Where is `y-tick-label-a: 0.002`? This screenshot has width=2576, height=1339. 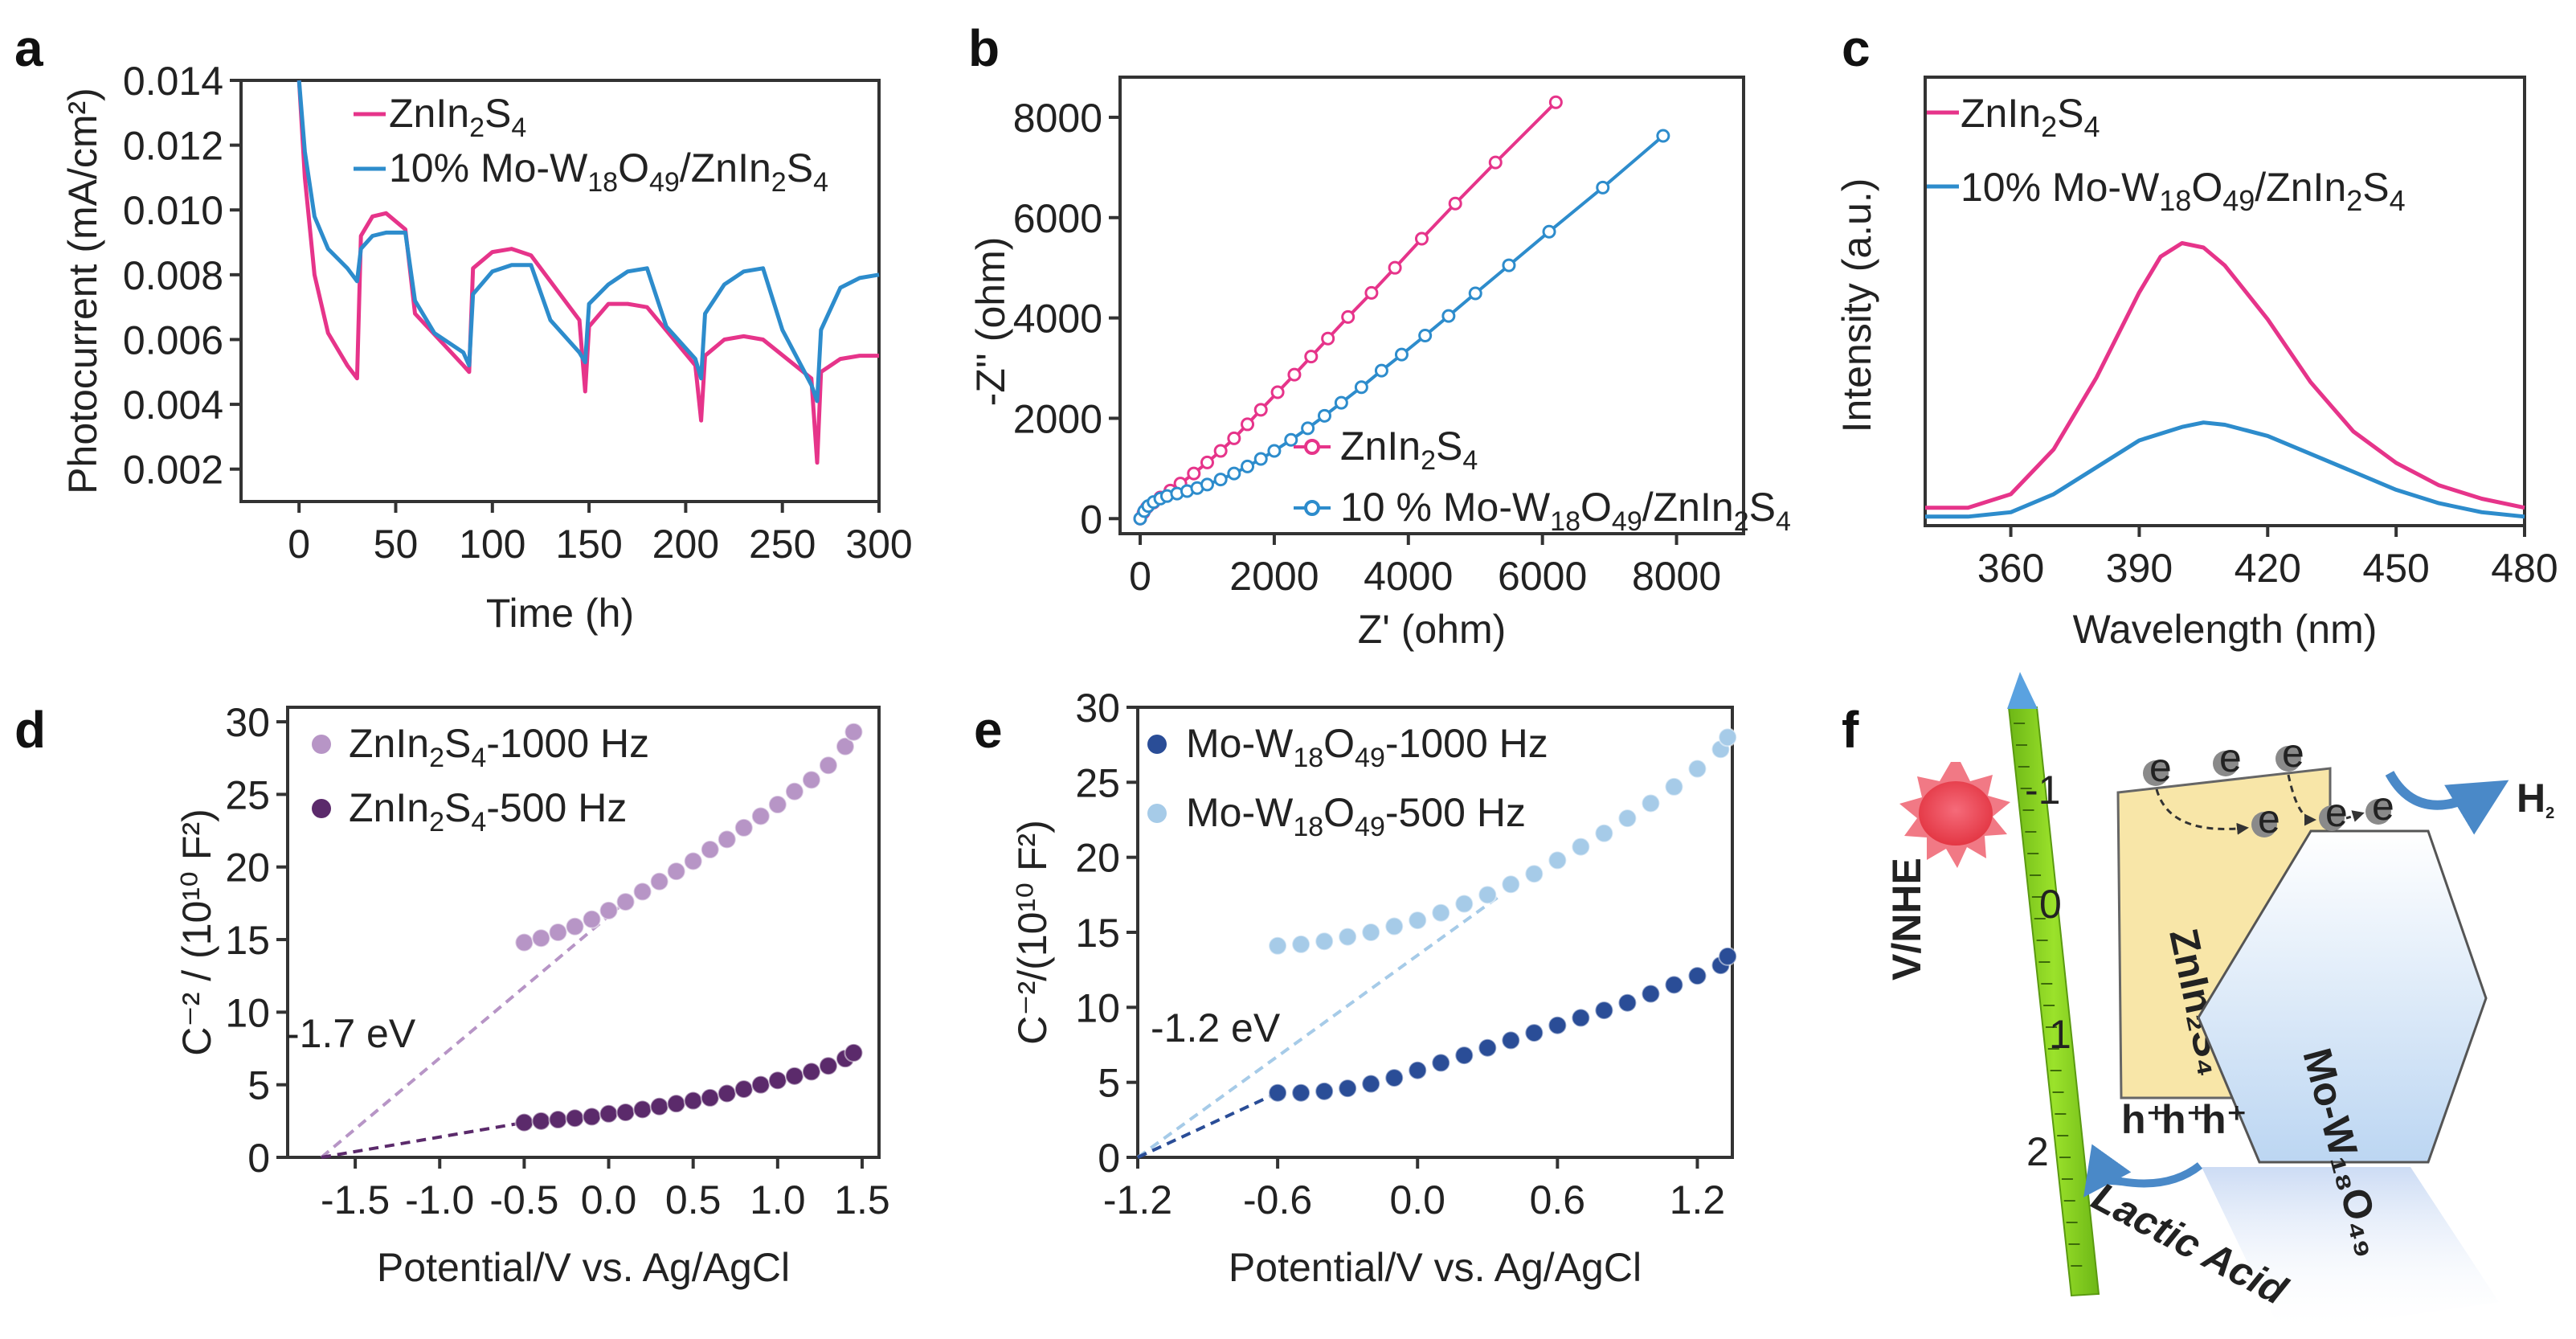 y-tick-label-a: 0.002 is located at coordinates (173, 470).